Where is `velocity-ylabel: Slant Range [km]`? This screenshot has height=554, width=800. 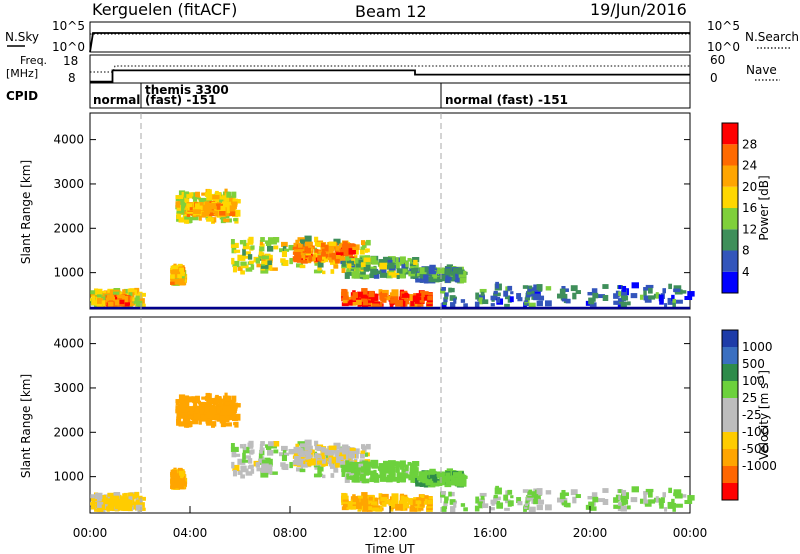
velocity-ylabel: Slant Range [km] is located at coordinates (26, 426).